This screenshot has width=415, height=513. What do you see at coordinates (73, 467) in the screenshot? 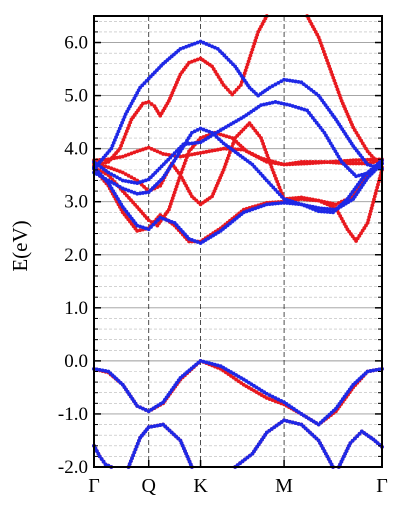
I see `y-tick-label: -2.0` at bounding box center [73, 467].